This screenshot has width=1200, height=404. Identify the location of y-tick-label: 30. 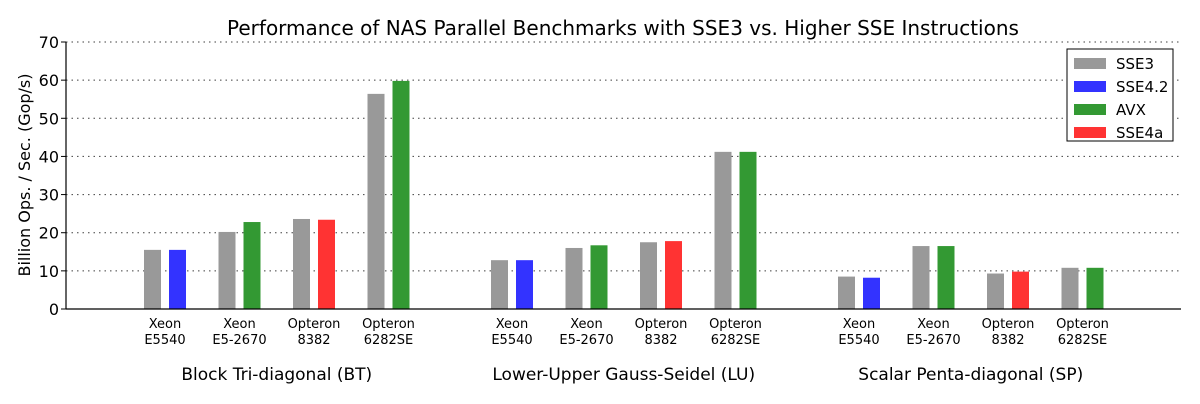
(49, 195).